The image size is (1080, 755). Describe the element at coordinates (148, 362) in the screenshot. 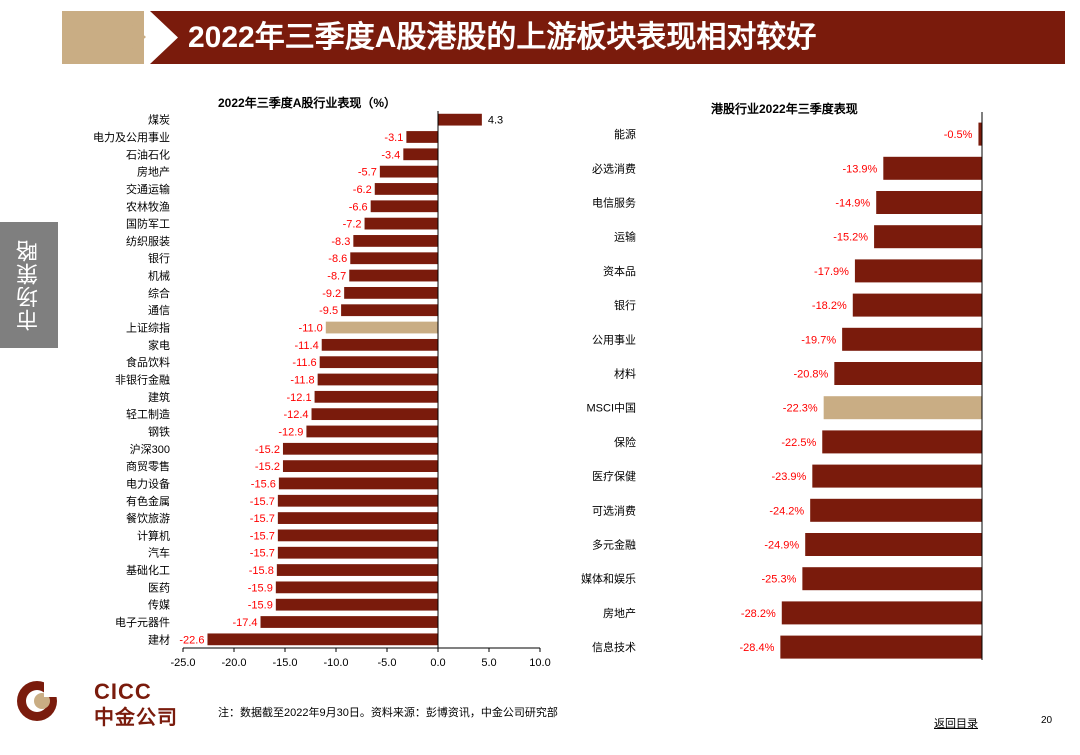

I see `category-label: 食品饮料` at that location.